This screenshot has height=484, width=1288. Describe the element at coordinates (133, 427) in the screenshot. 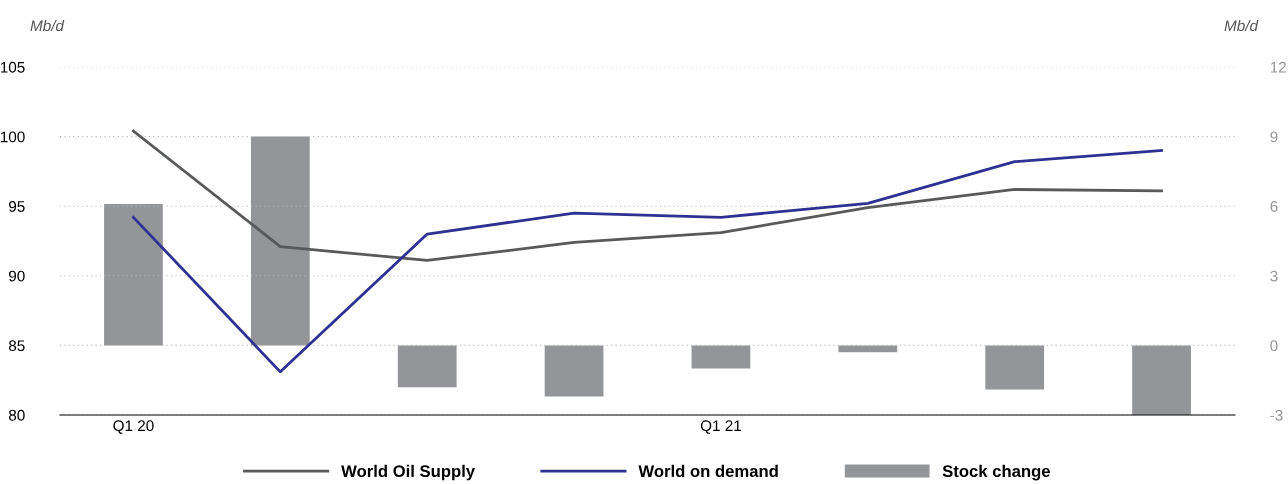

I see `x-tick-label: Q1 20` at that location.